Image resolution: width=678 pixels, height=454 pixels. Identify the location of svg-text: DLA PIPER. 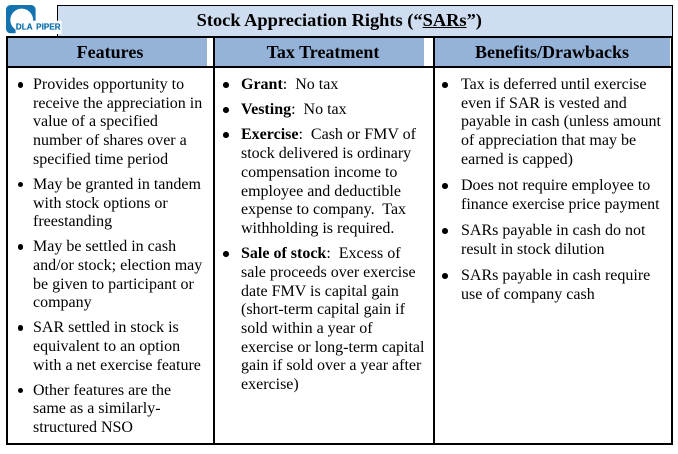
(38, 26).